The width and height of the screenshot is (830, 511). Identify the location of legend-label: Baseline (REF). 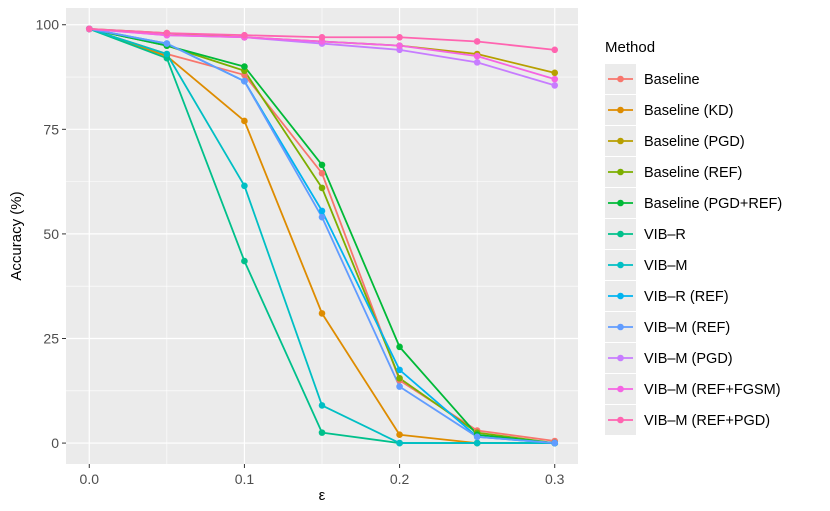
(693, 173).